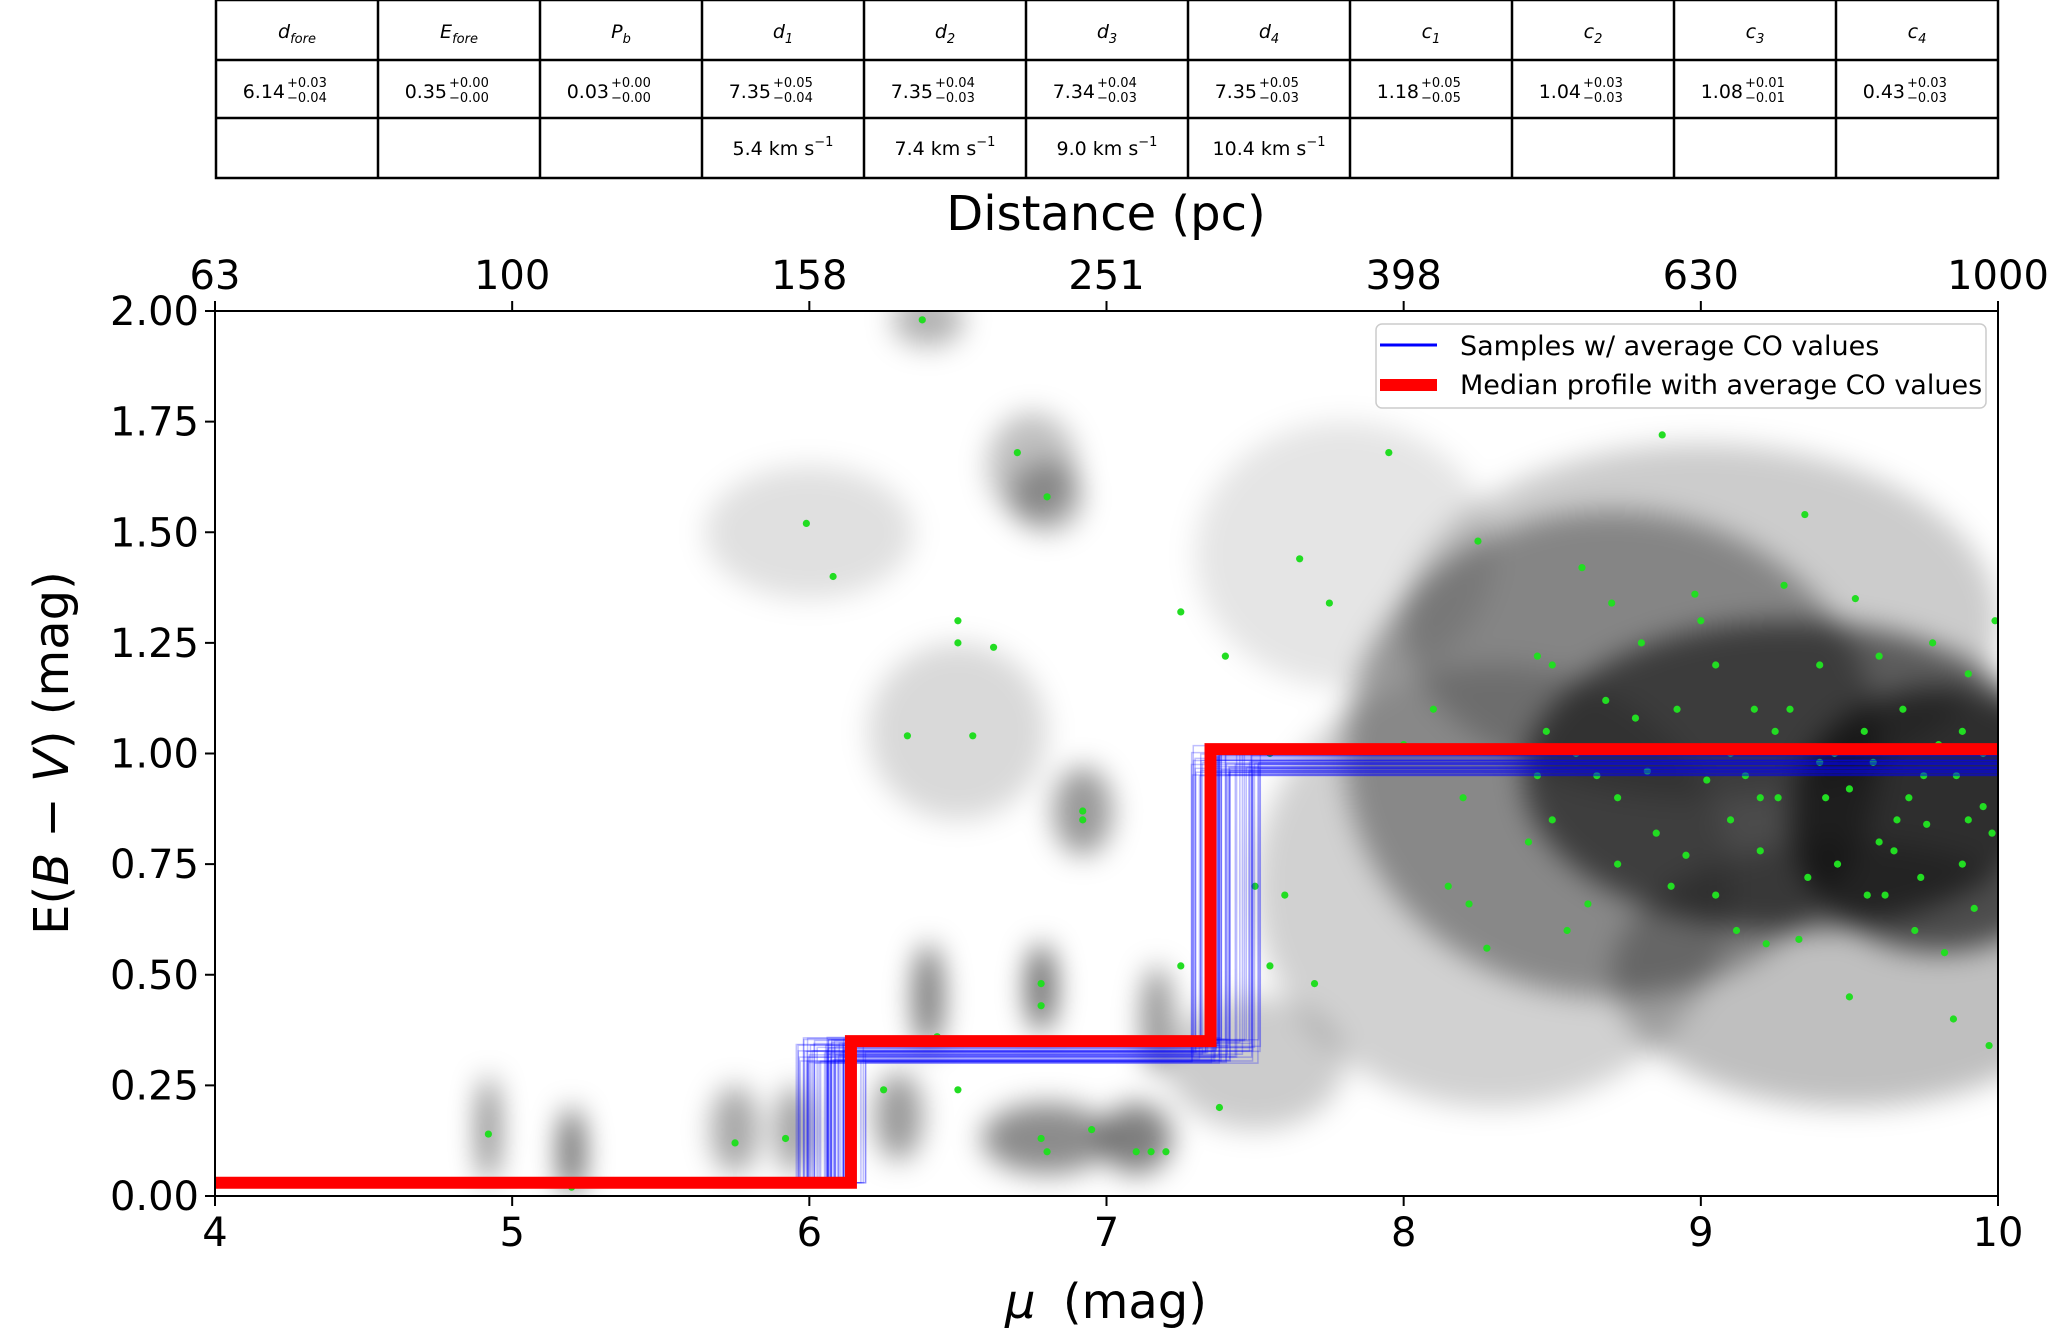 This screenshot has width=2050, height=1337. I want to click on table-velocity: 5.4 km s−1, so click(783, 147).